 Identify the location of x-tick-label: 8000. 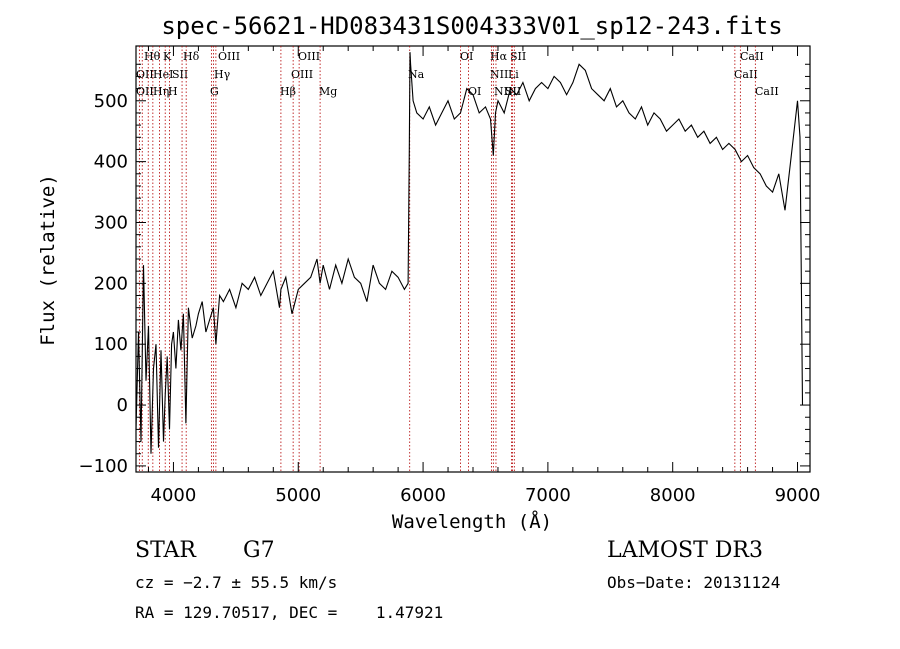
(673, 495).